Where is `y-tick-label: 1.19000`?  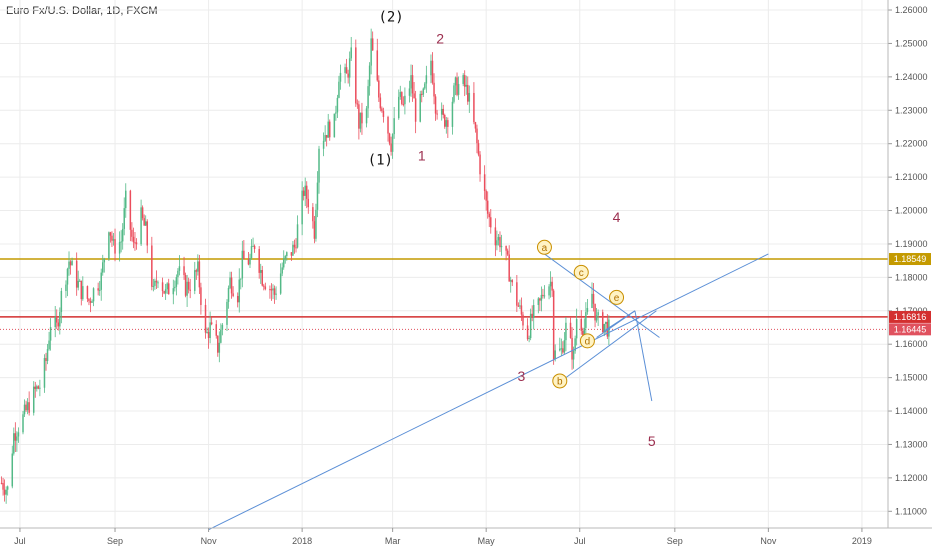 y-tick-label: 1.19000 is located at coordinates (911, 244).